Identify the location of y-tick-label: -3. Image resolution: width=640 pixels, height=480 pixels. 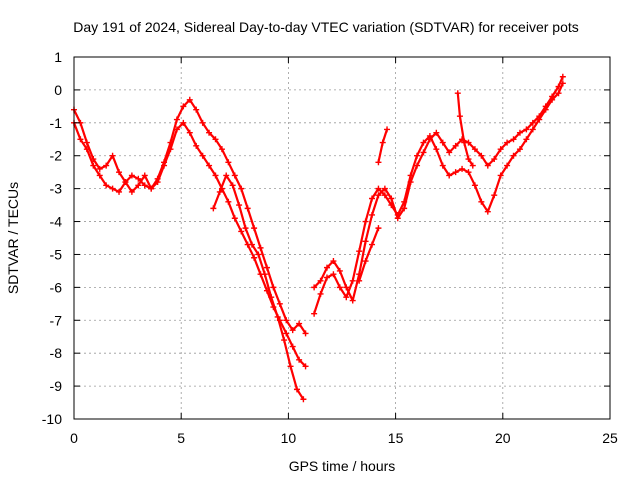
(56, 189).